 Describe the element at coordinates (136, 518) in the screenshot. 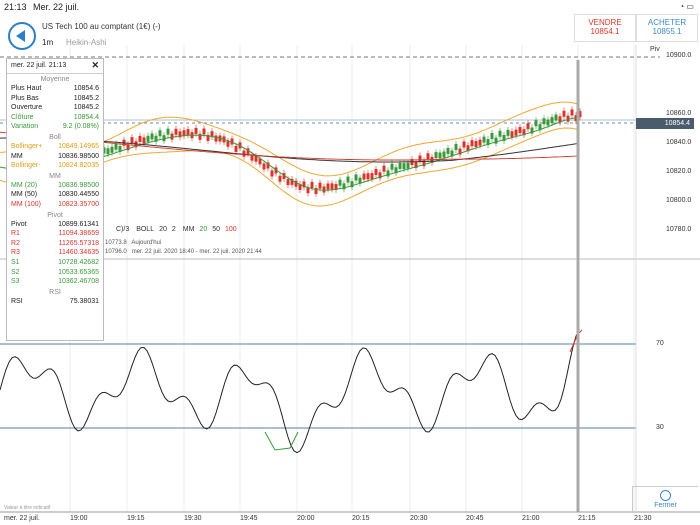

I see `time-axis-label: 19:15` at that location.